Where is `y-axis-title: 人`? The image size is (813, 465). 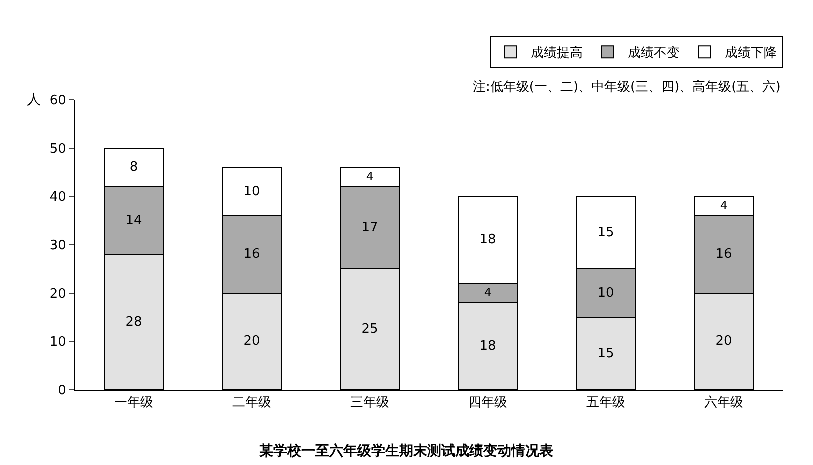
y-axis-title: 人 is located at coordinates (34, 100).